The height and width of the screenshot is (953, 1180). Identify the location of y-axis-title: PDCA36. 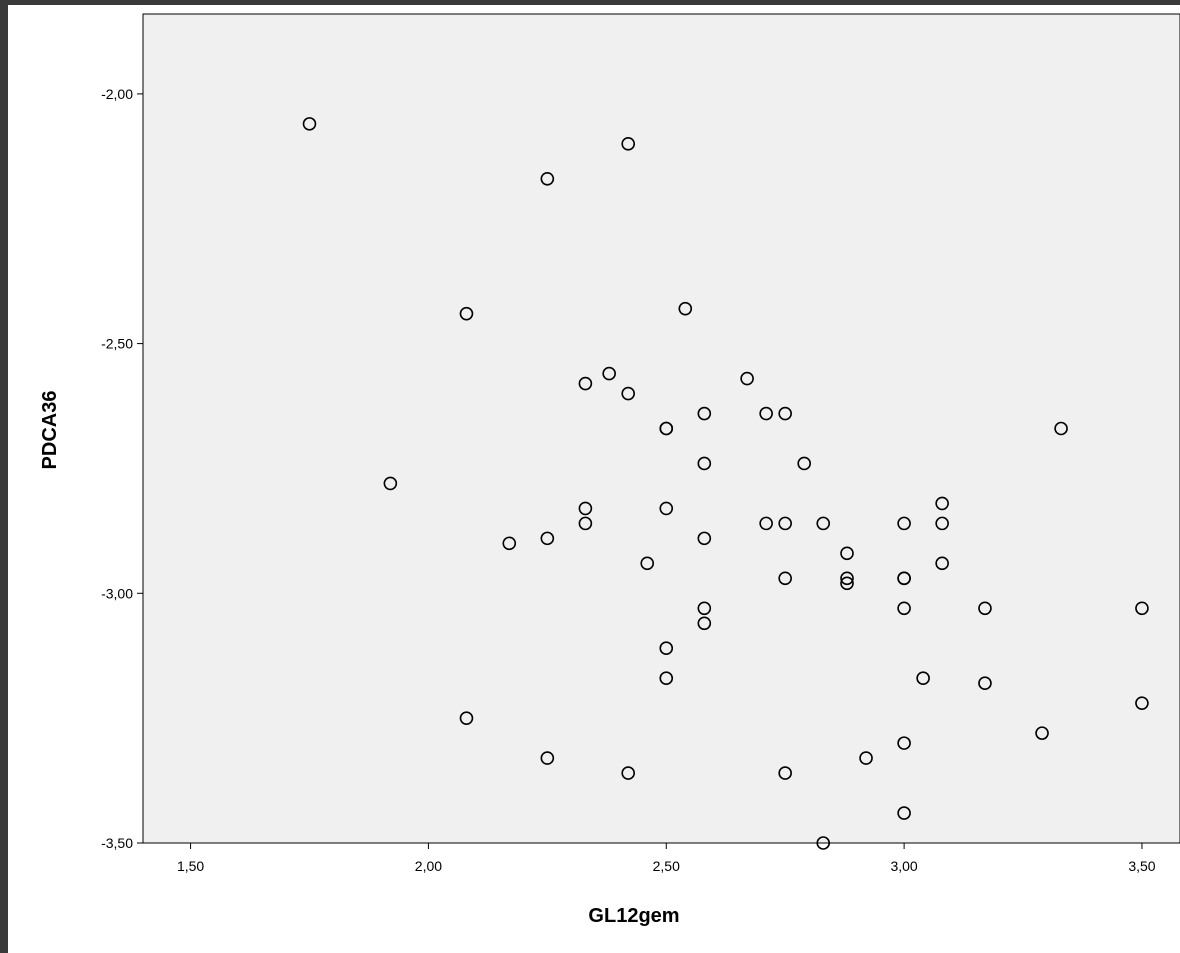
(50, 430).